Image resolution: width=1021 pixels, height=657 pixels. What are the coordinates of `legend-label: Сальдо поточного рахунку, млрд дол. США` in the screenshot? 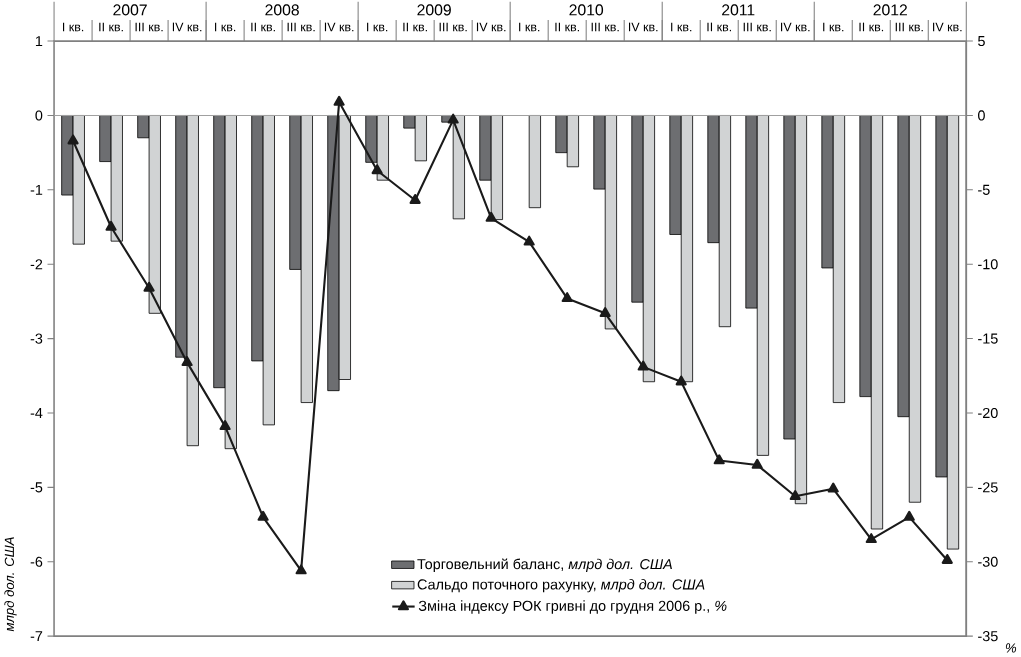 It's located at (561, 585).